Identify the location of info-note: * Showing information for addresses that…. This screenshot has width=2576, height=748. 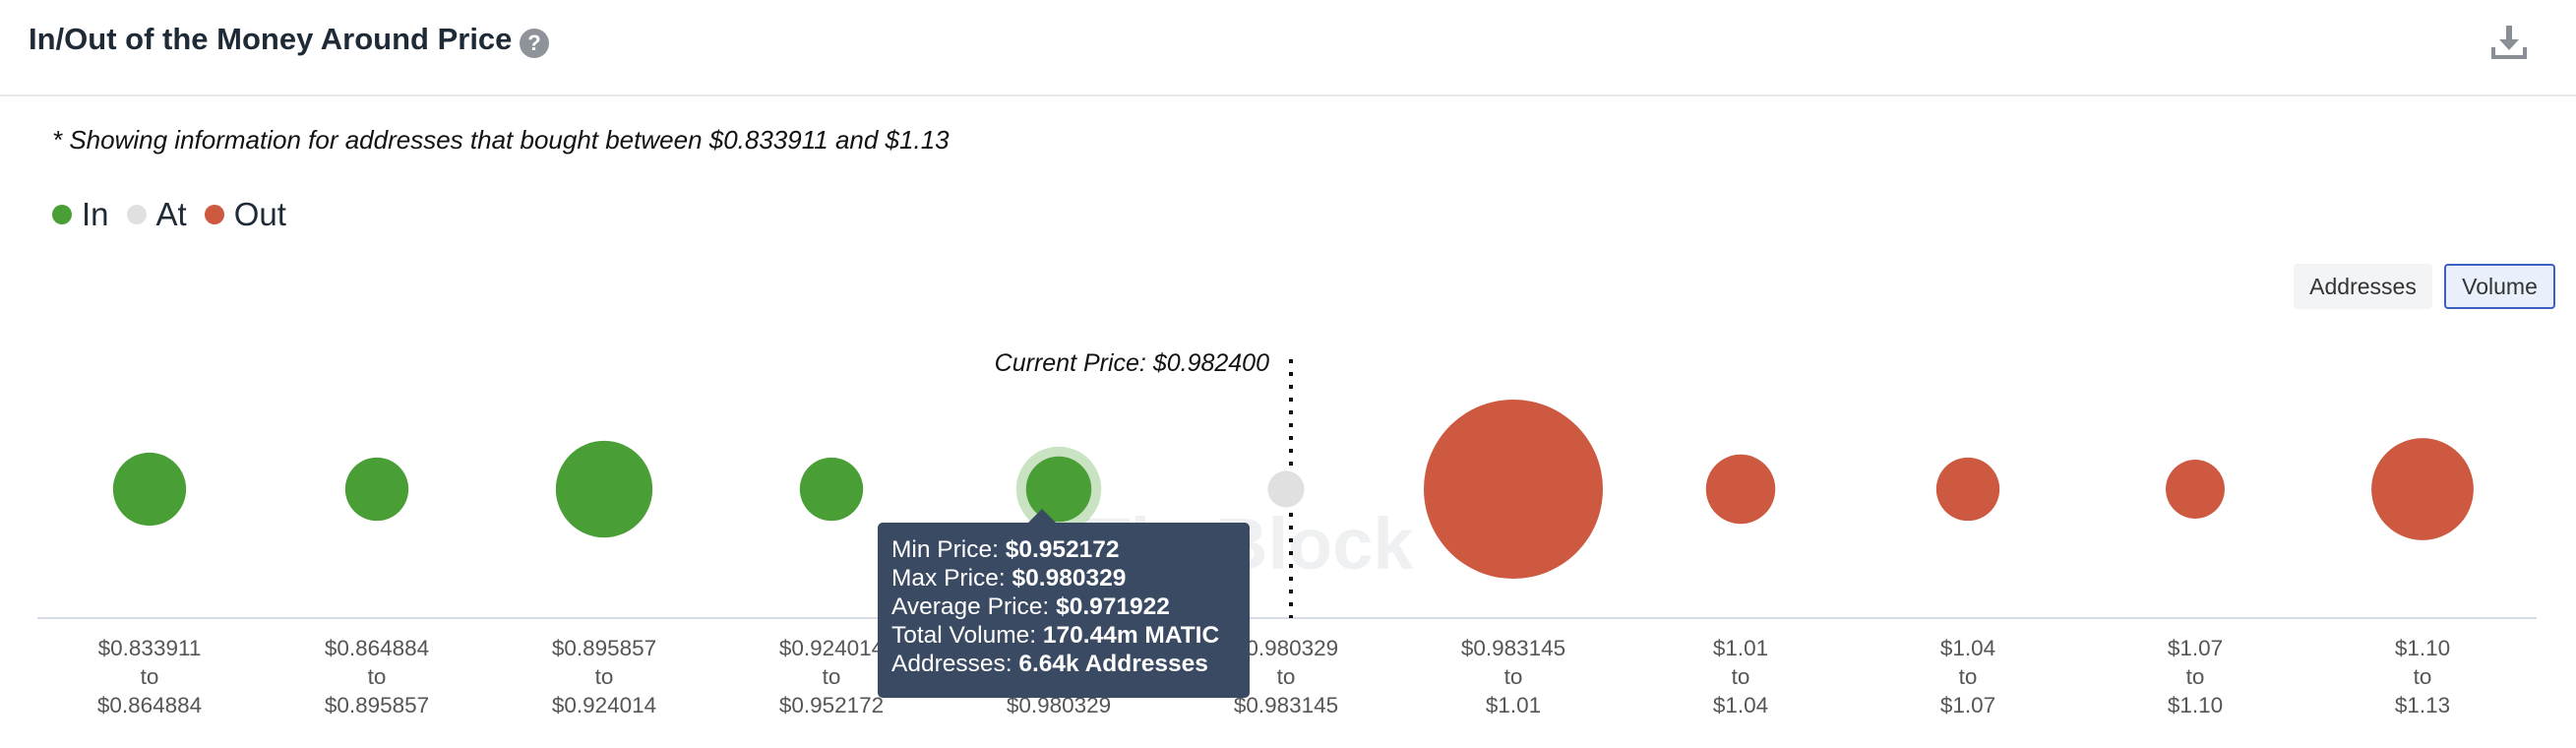
(501, 140).